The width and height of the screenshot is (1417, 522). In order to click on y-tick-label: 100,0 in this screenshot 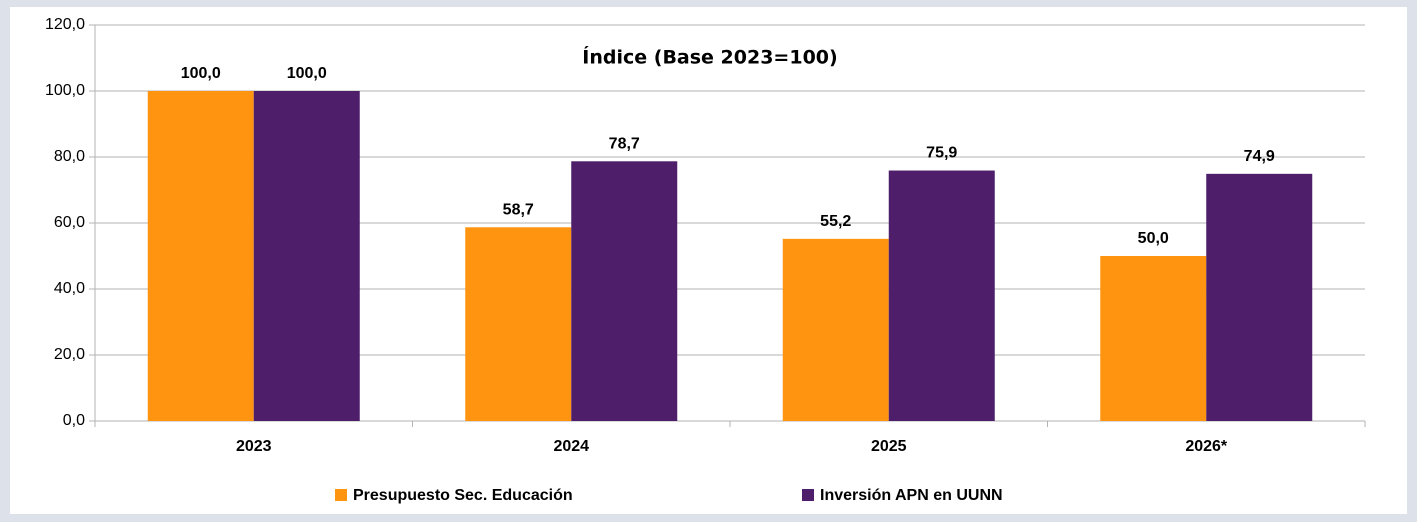, I will do `click(65, 90)`.